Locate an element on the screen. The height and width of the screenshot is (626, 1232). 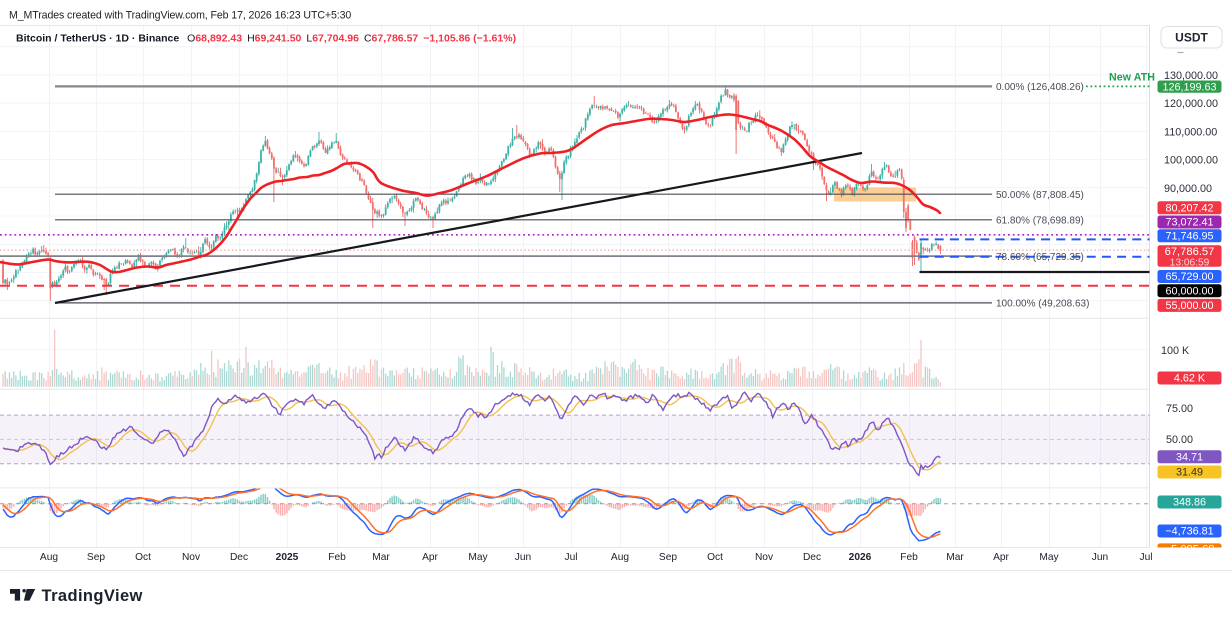
svg-text: 34.71 is located at coordinates (1189, 458).